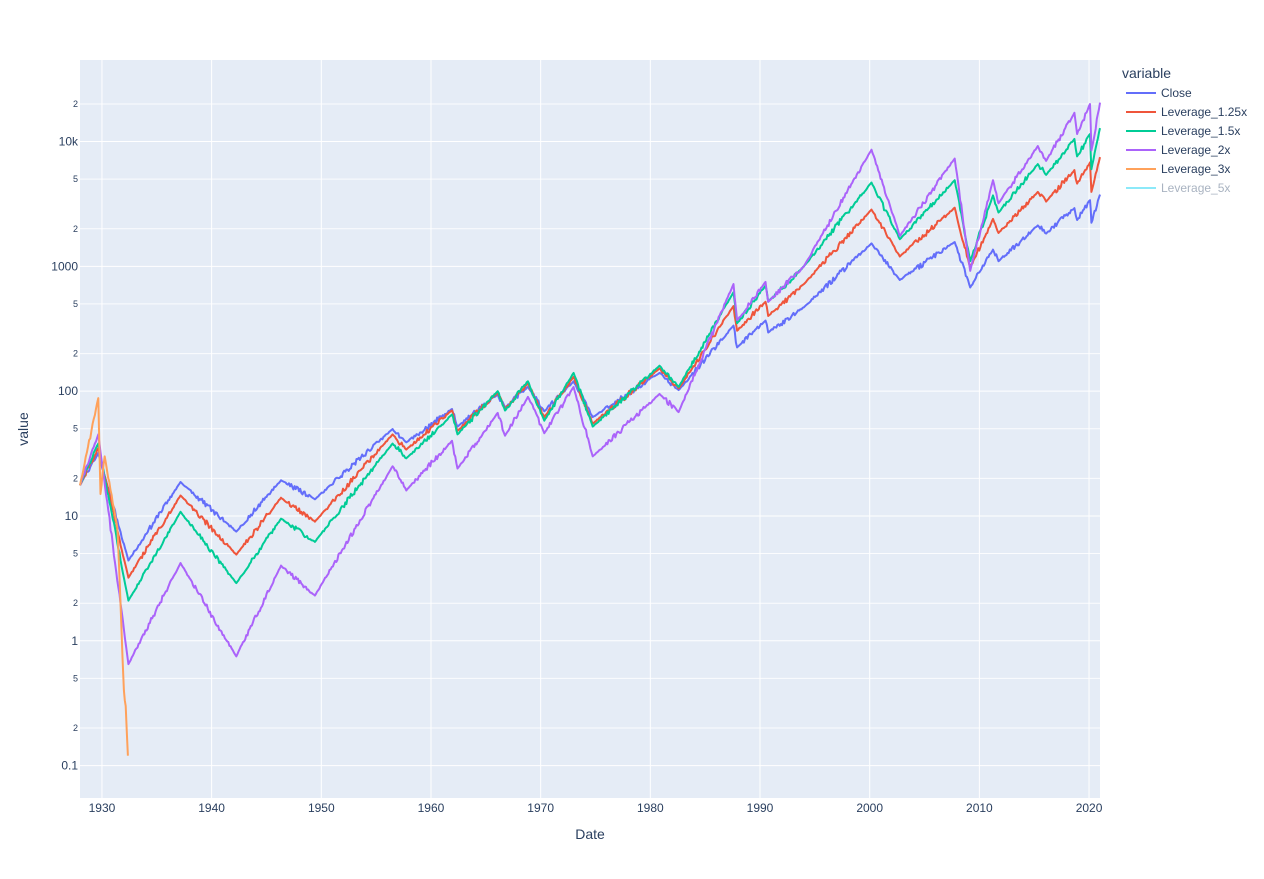 This screenshot has height=879, width=1264. I want to click on x-axis-title: Date, so click(590, 834).